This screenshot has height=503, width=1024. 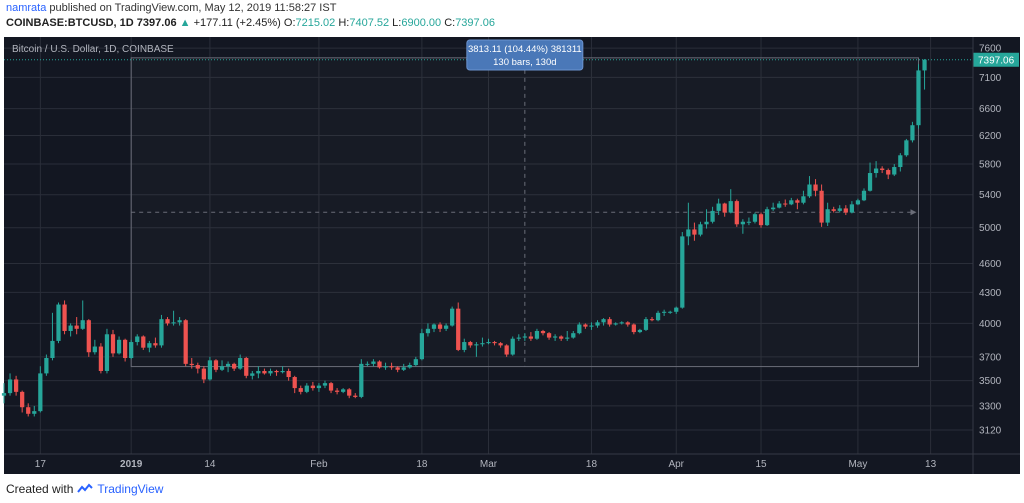 What do you see at coordinates (525, 49) in the screenshot?
I see `measure-label-line1: 3813.11 (104.44%) 381311` at bounding box center [525, 49].